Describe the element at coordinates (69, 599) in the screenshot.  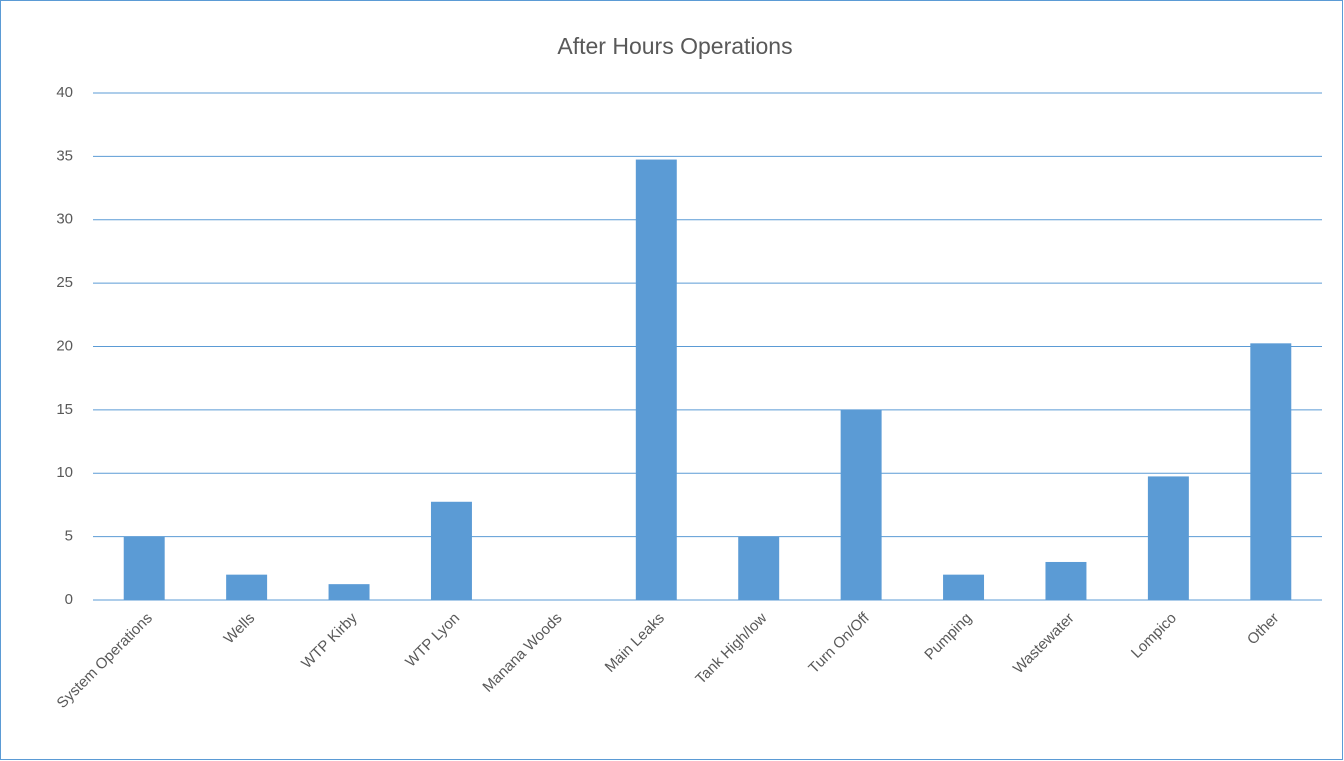
I see `y-tick-label: 0` at that location.